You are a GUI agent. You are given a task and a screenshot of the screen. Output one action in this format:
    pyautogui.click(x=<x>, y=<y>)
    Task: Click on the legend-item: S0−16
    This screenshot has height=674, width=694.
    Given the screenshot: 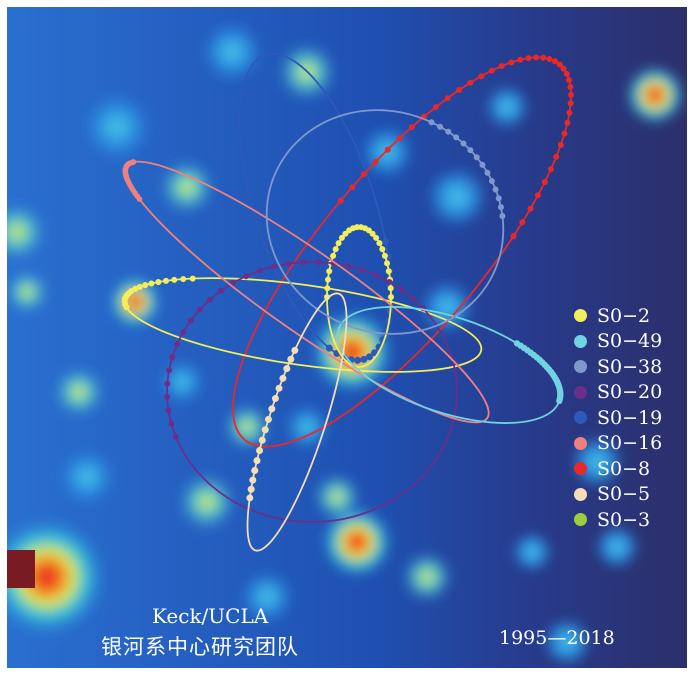 What is the action you would take?
    pyautogui.click(x=618, y=444)
    